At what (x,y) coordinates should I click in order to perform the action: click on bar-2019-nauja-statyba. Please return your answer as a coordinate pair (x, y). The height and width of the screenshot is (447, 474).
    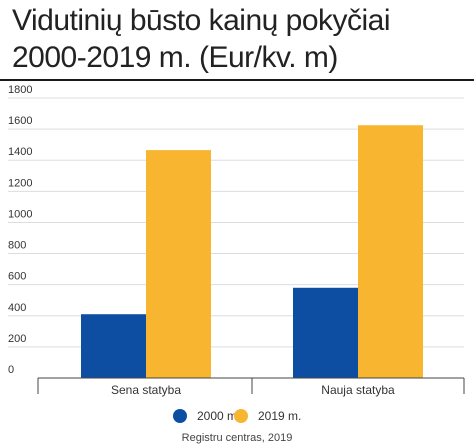
    Looking at the image, I should click on (390, 251).